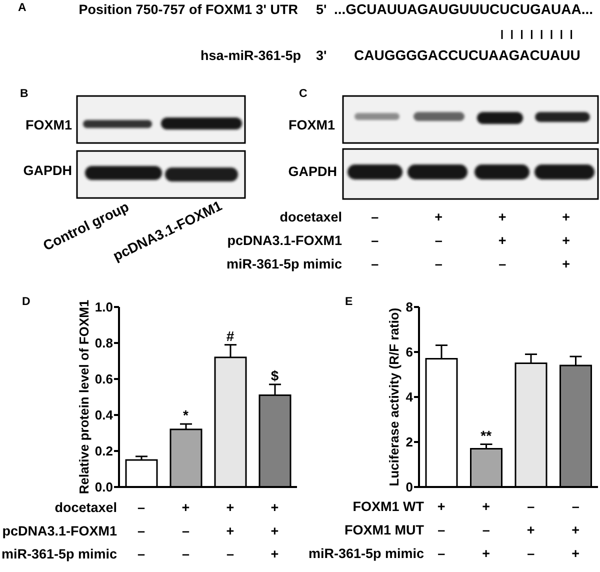 The width and height of the screenshot is (600, 572). What do you see at coordinates (409, 352) in the screenshot?
I see `y-tick-label: 6` at bounding box center [409, 352].